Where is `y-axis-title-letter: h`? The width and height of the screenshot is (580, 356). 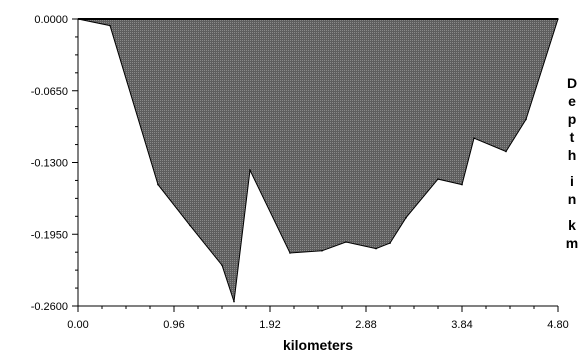
y-axis-title-letter: h is located at coordinates (572, 155).